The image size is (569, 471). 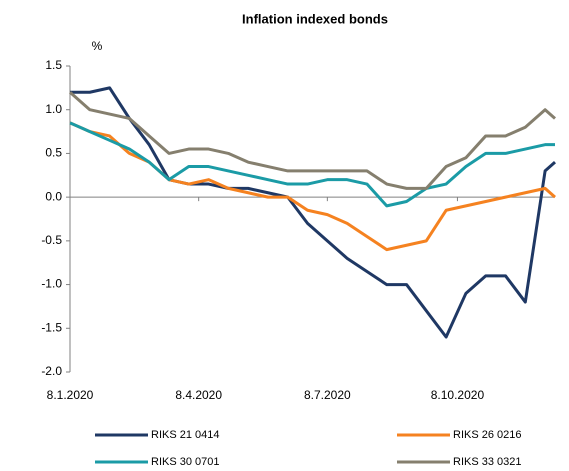 I want to click on y-tick-label: 1.5, so click(x=53, y=65).